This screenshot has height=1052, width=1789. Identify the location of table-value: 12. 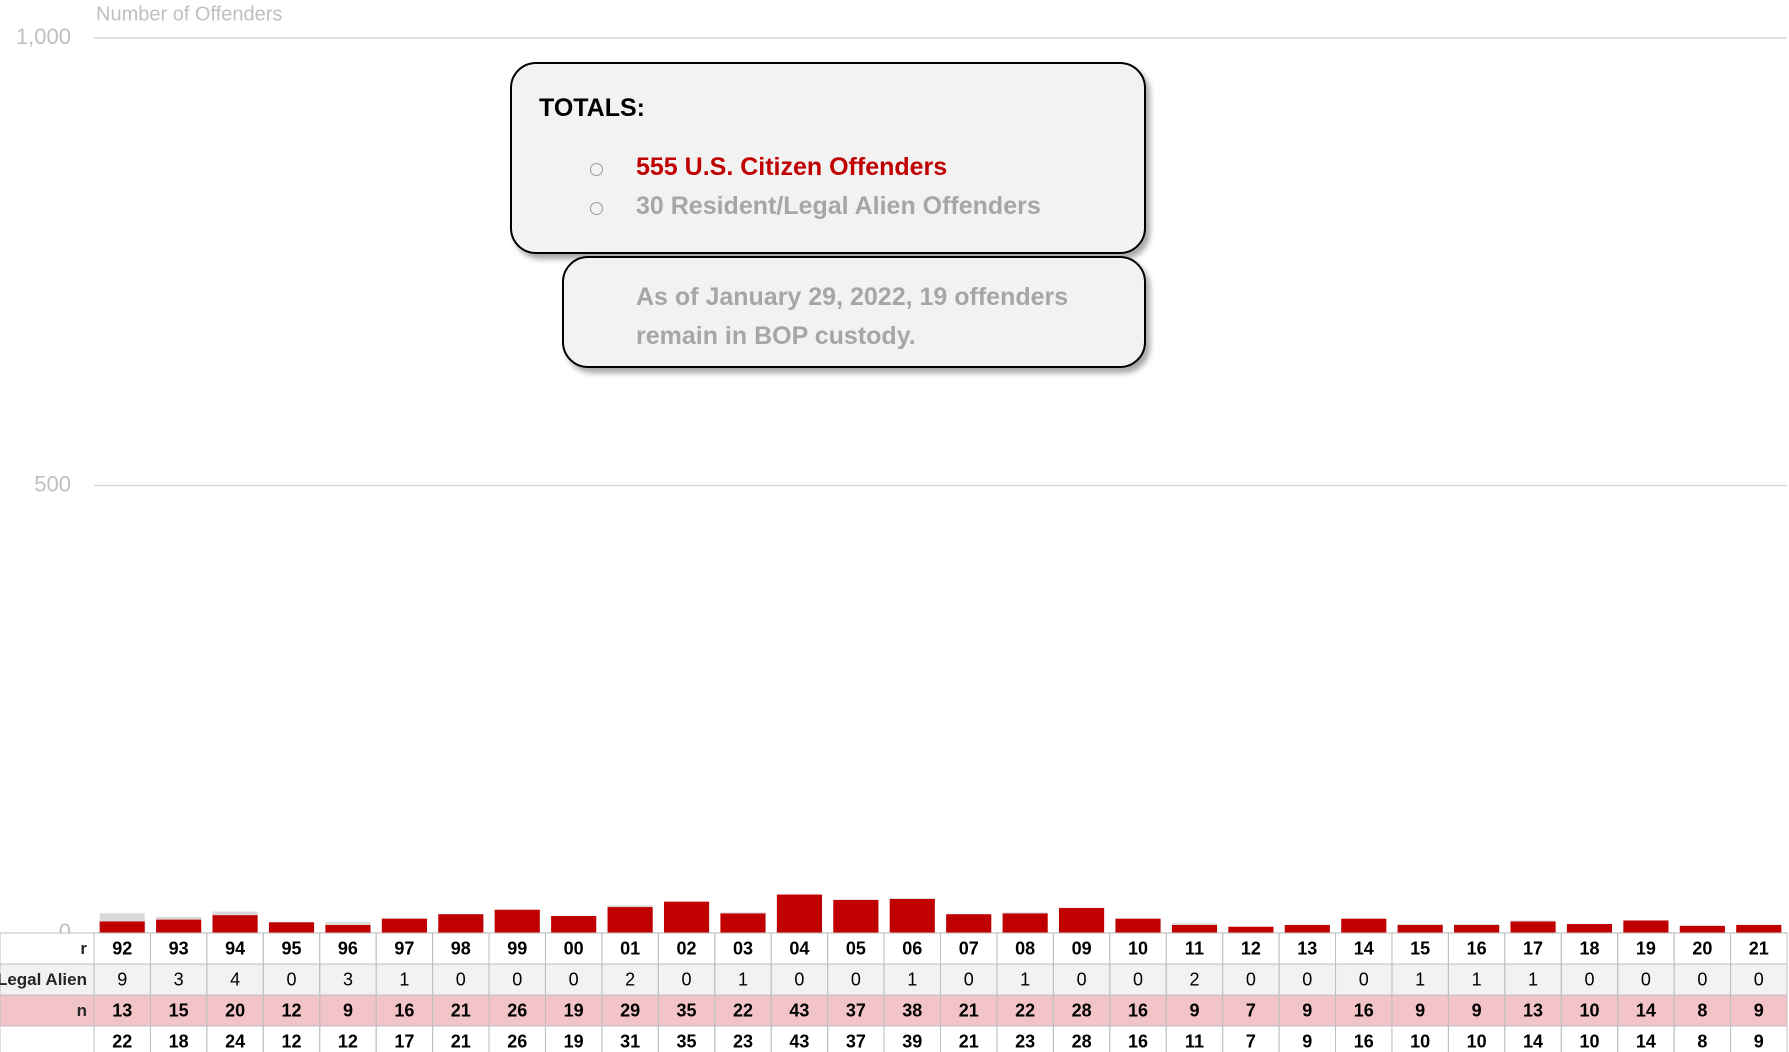
(292, 1041).